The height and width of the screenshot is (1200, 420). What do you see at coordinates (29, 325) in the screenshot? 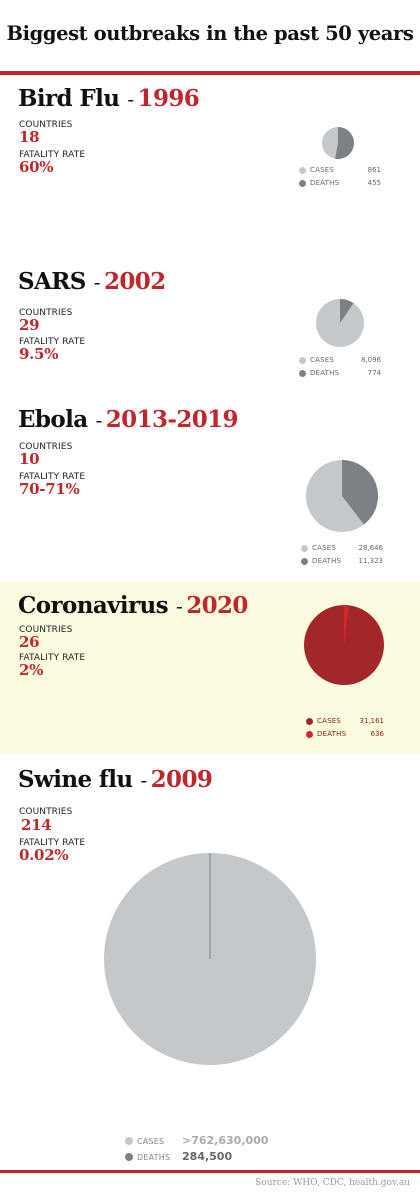
I see `countries-value: 29` at bounding box center [29, 325].